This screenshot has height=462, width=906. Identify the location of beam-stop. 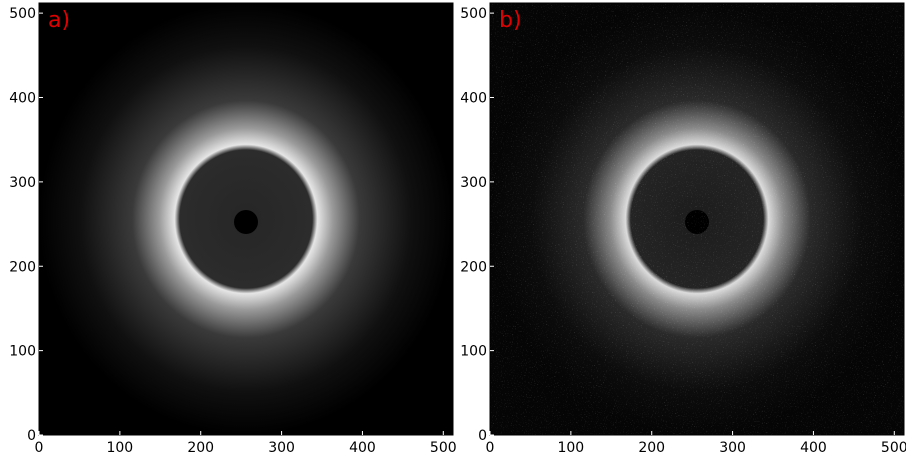
(246, 222).